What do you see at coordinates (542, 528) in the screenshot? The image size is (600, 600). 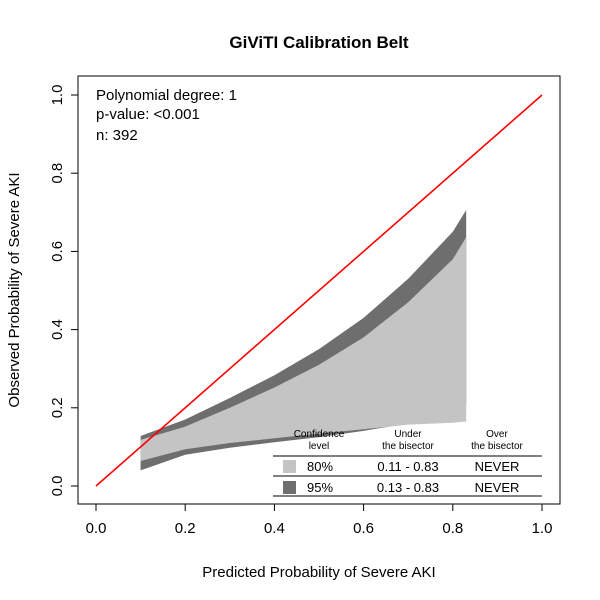 I see `x-tick-label: 1.0` at bounding box center [542, 528].